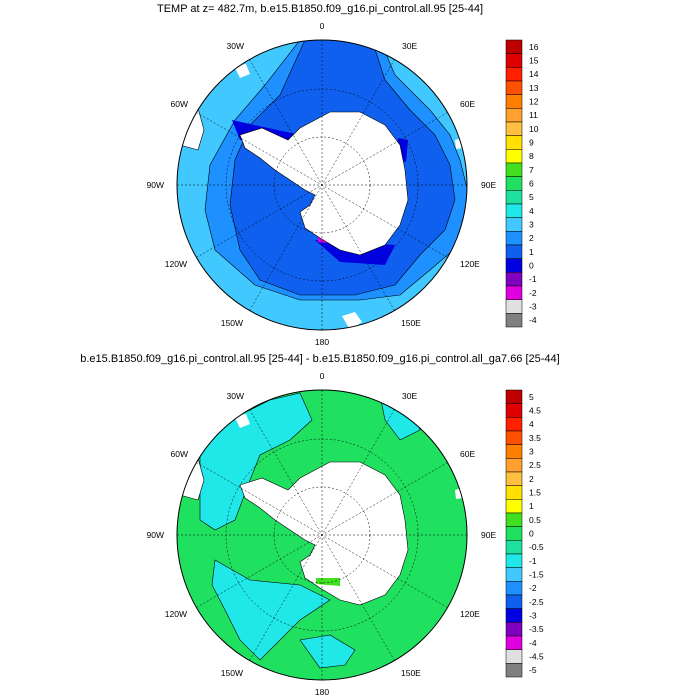 This screenshot has height=700, width=700. I want to click on map1-lon-label-90e: 90E, so click(488, 185).